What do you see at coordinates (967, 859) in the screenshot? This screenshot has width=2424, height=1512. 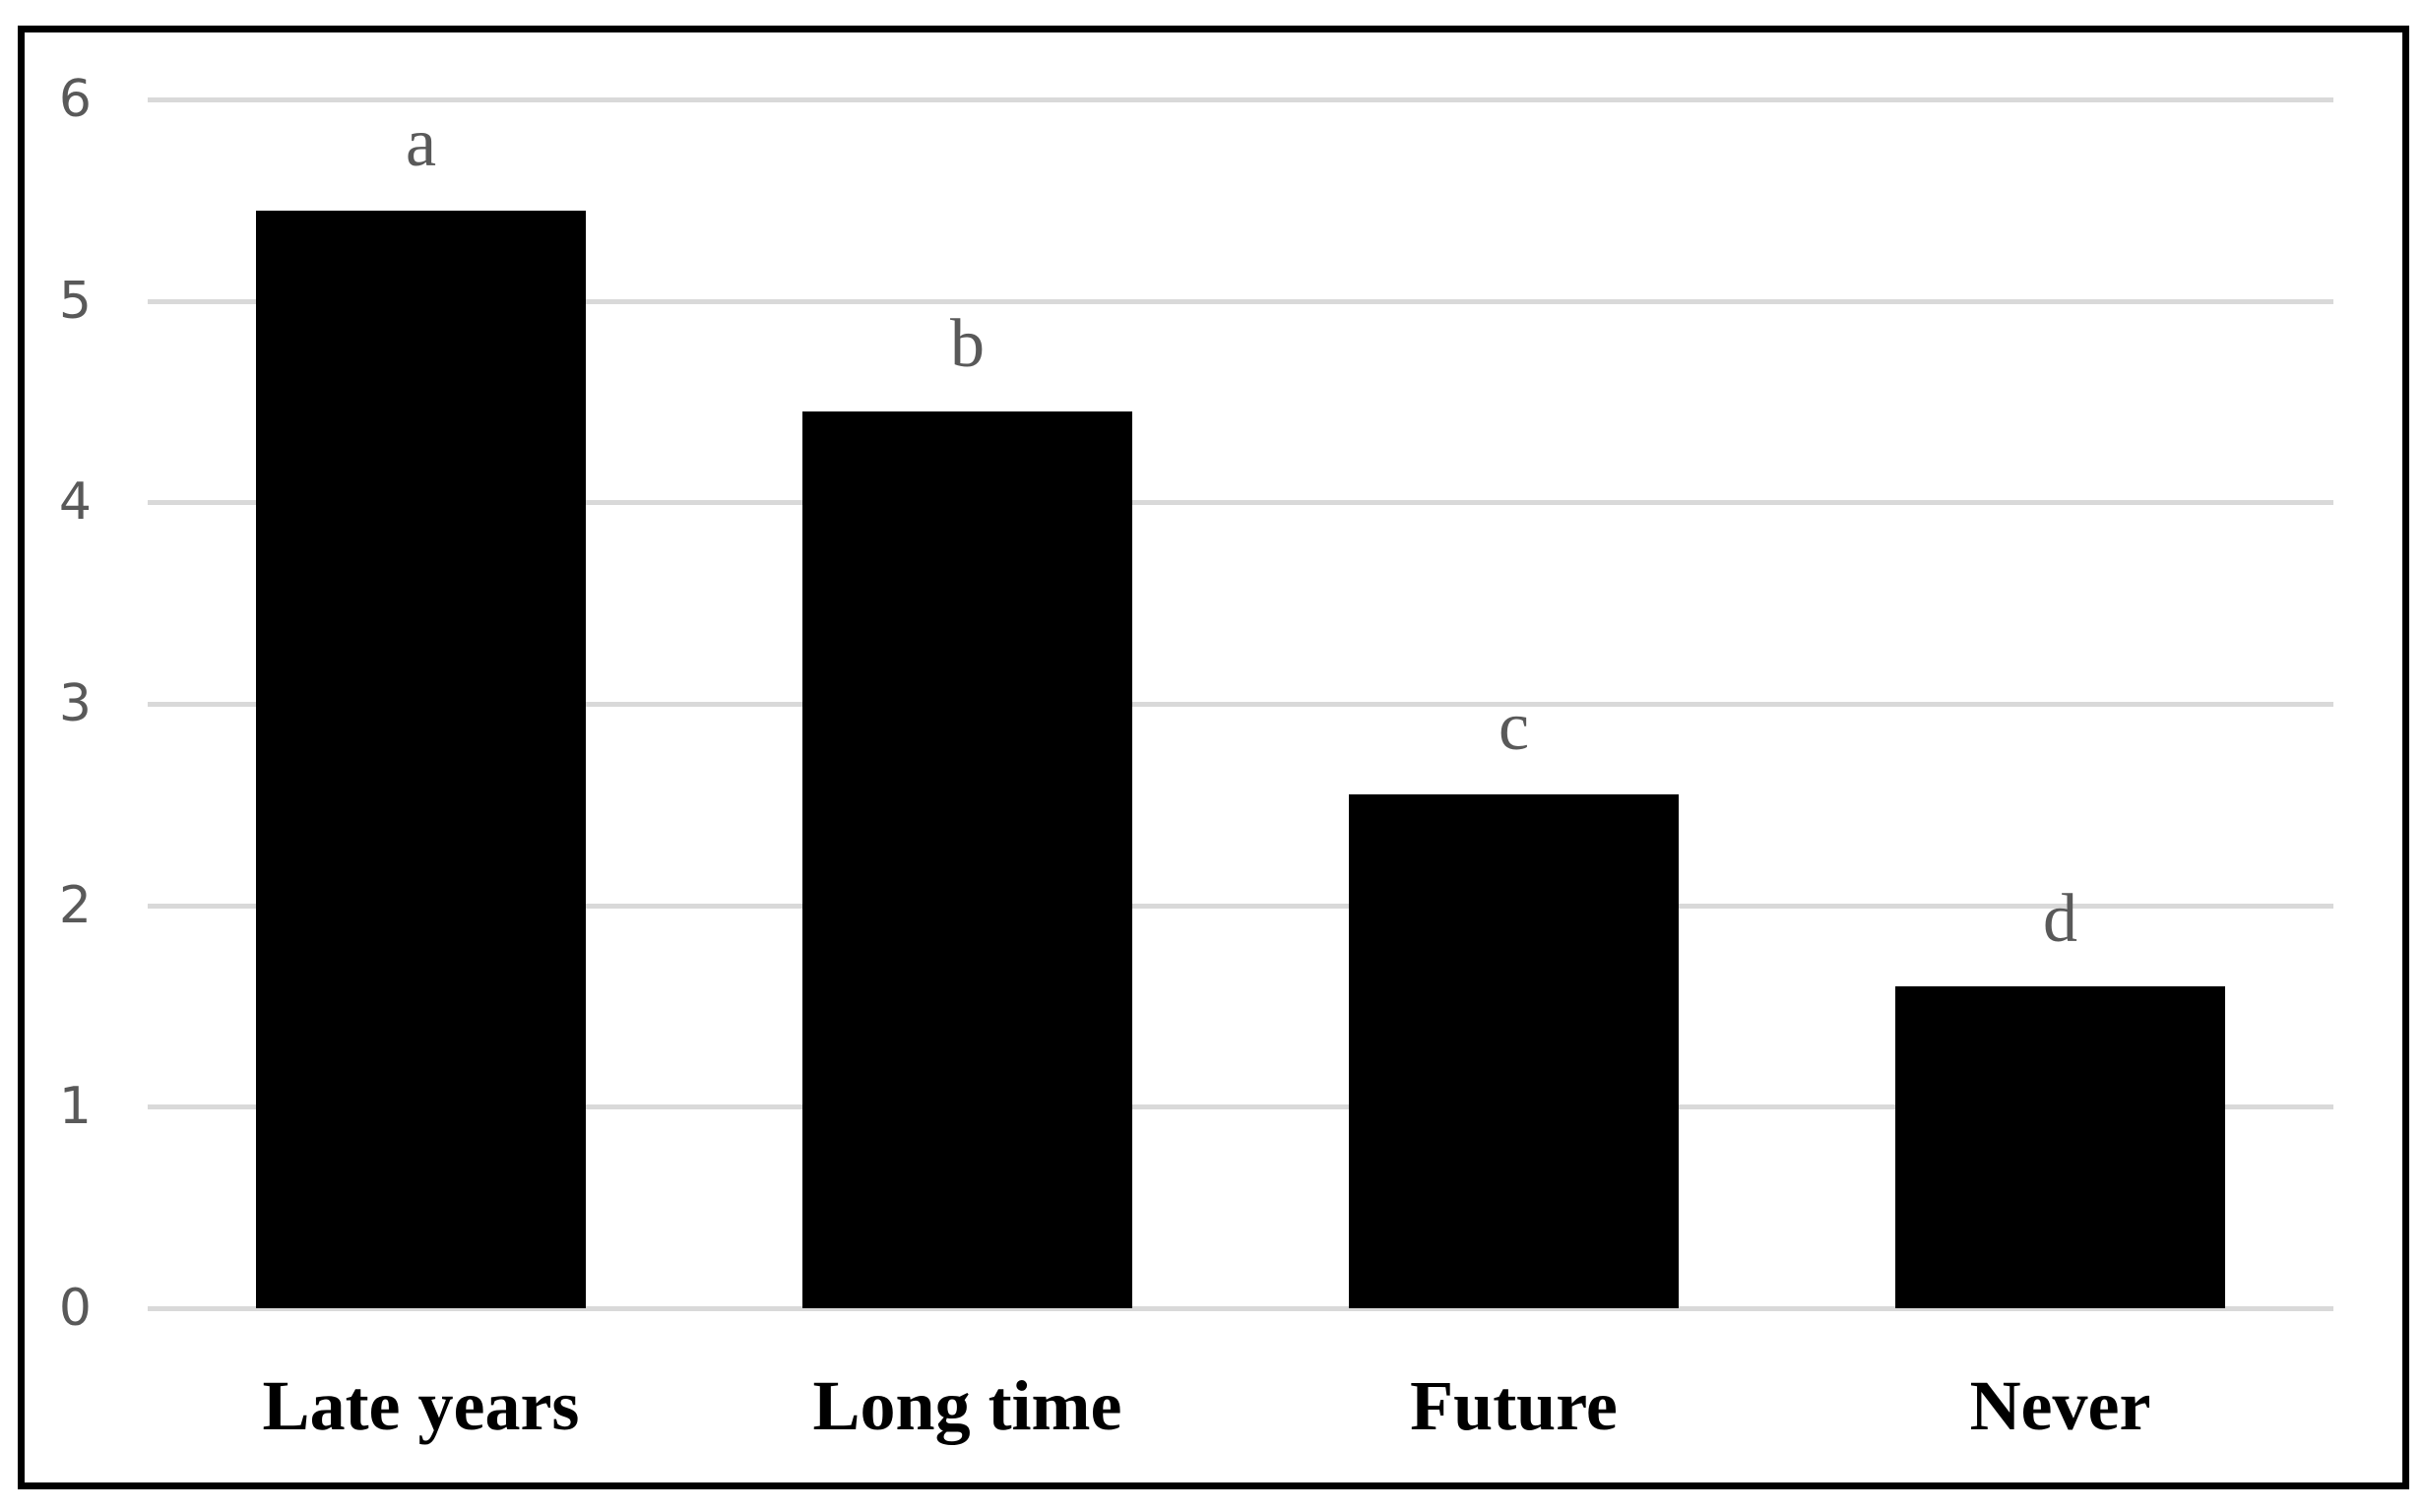 I see `bar-long-time` at bounding box center [967, 859].